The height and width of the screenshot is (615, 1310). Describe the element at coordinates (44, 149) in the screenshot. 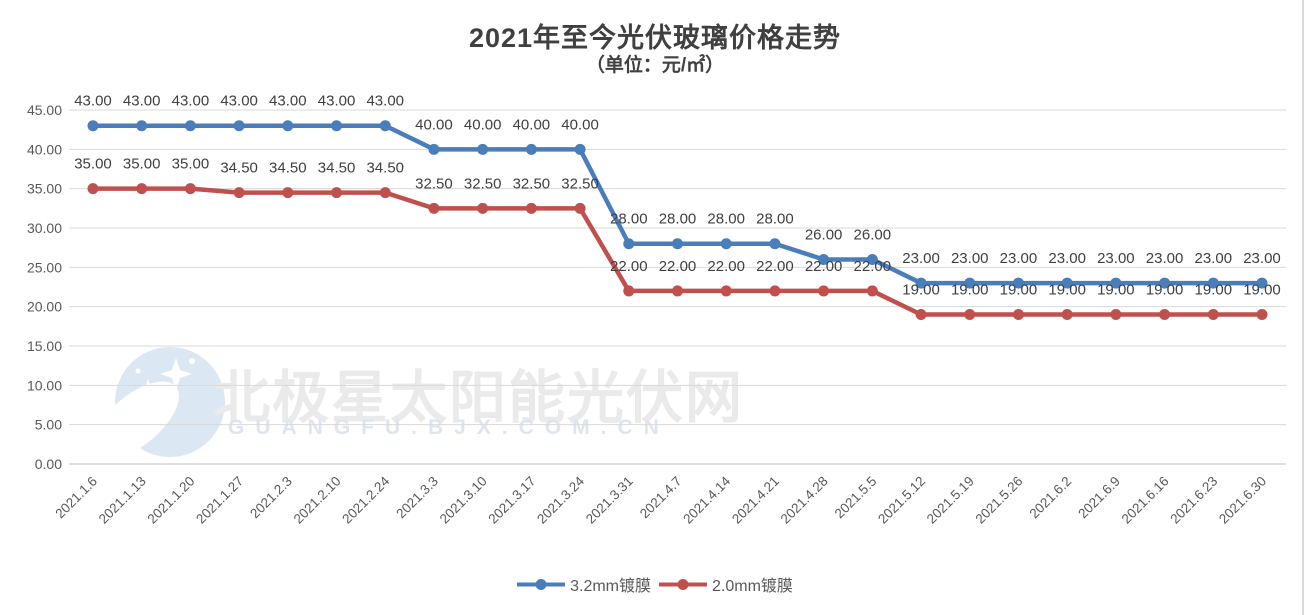

I see `y-tick-label: 40.00` at that location.